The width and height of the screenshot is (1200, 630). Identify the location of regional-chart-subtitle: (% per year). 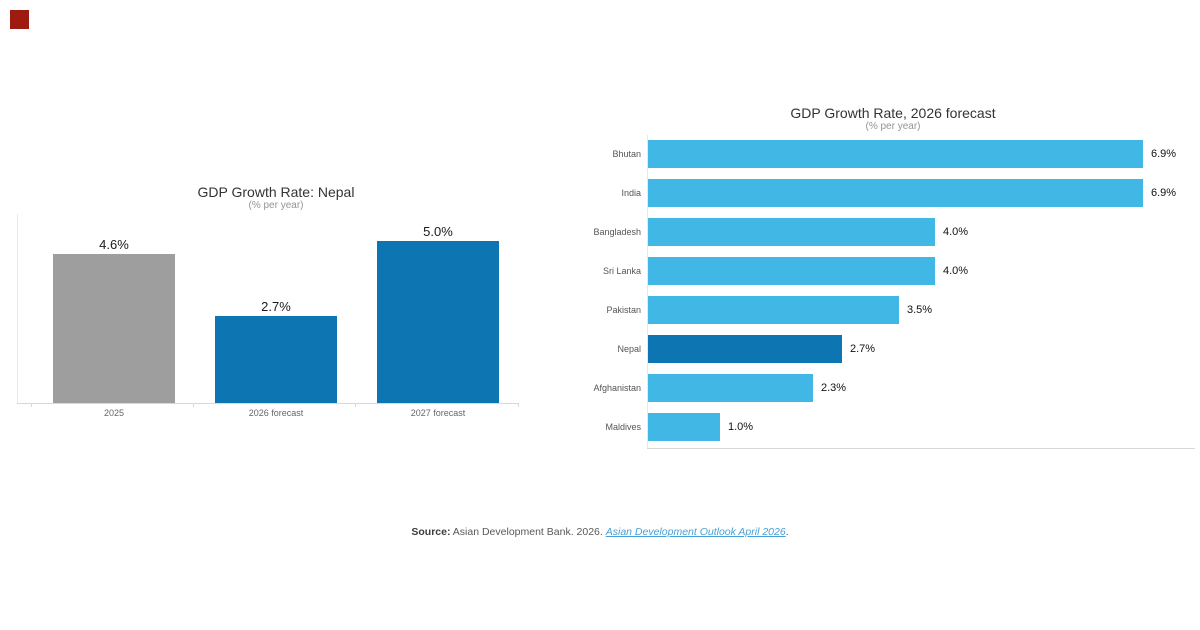
(893, 126).